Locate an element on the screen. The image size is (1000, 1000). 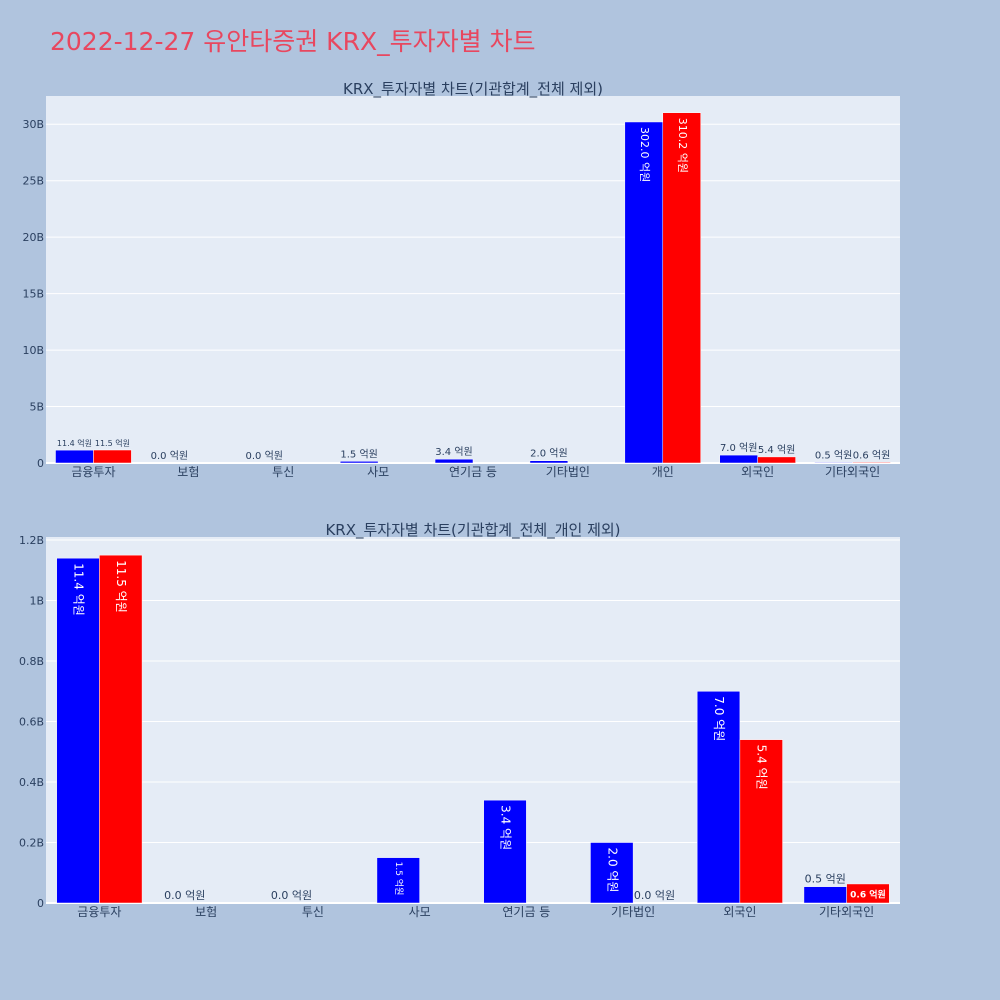
chart-title: KRX_투자자별 차트(기관합계_전체 제외) is located at coordinates (473, 89).